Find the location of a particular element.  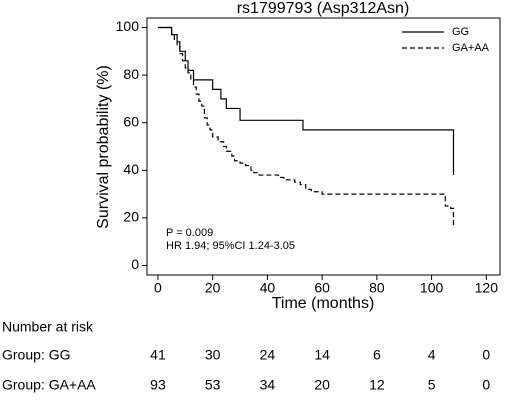

risk-value: 14 is located at coordinates (322, 355).